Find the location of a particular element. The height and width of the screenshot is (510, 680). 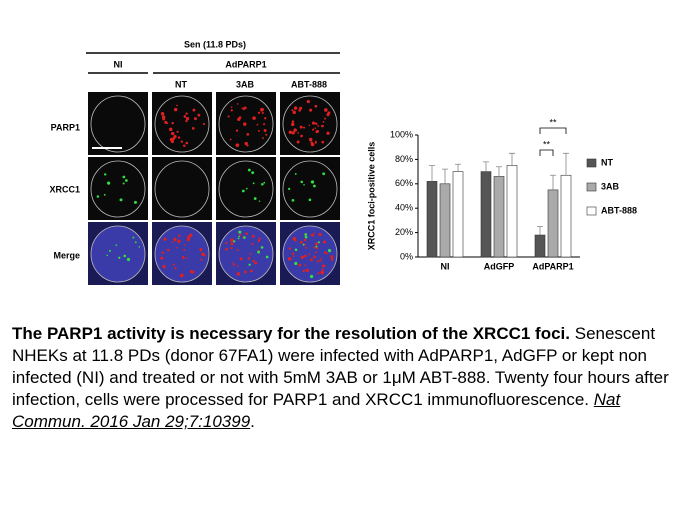

y-axis-label: XRCC1 foci-positive cells is located at coordinates (371, 196).